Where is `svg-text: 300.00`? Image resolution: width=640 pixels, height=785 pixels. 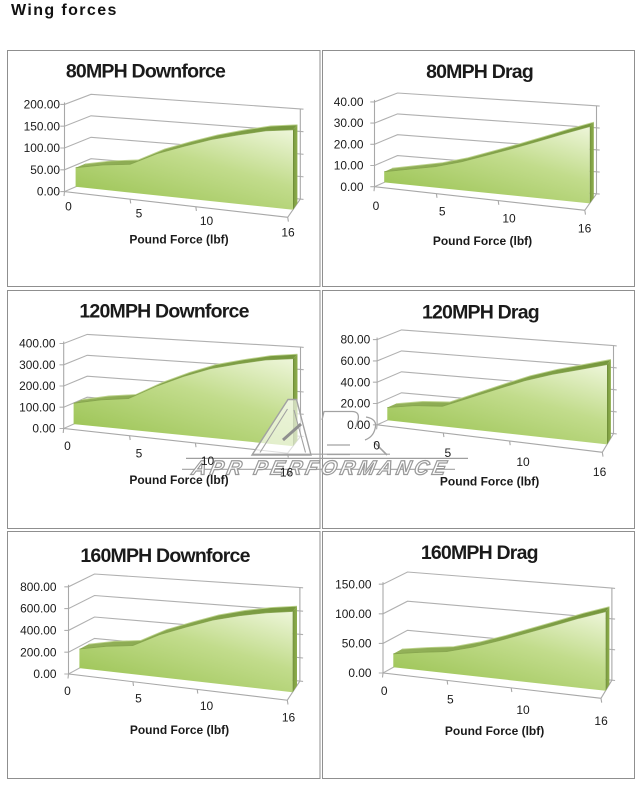
svg-text: 300.00 is located at coordinates (37, 365).